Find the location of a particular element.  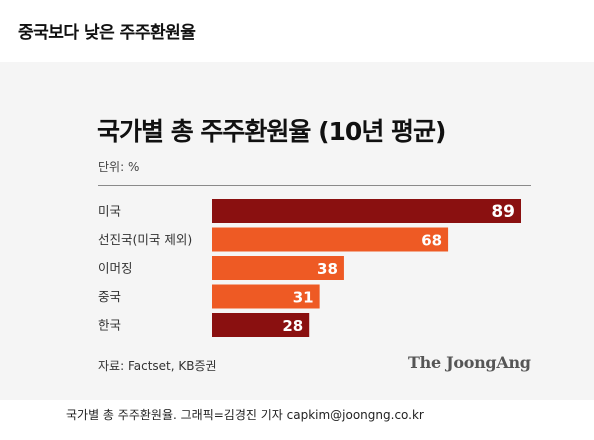

bar-value-label: 31 is located at coordinates (303, 298).